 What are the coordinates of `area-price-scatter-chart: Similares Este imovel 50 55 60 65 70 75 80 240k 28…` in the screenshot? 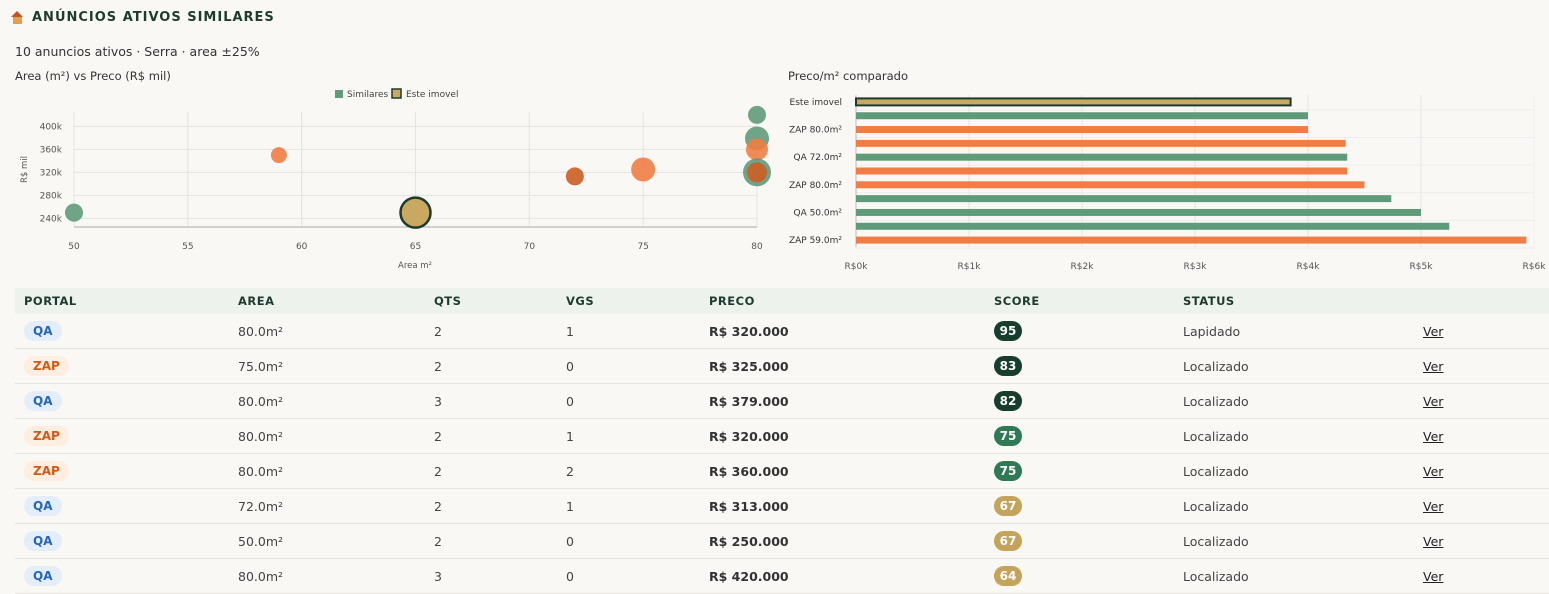 It's located at (395, 179).